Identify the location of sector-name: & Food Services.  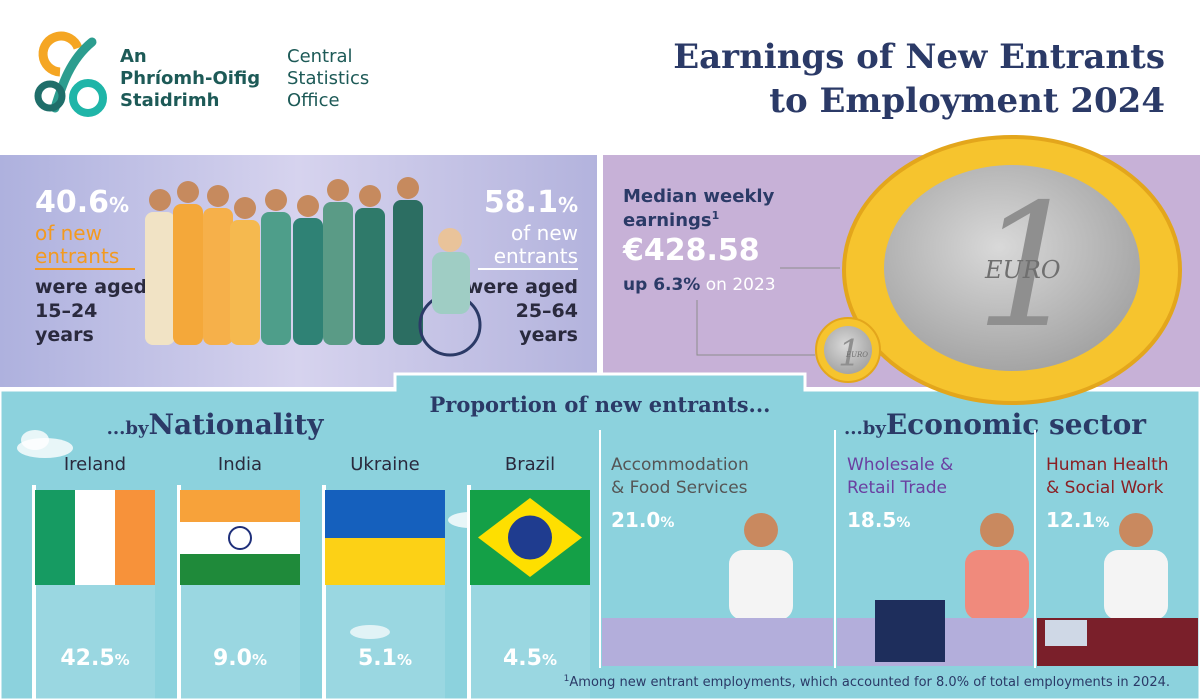
(679, 488).